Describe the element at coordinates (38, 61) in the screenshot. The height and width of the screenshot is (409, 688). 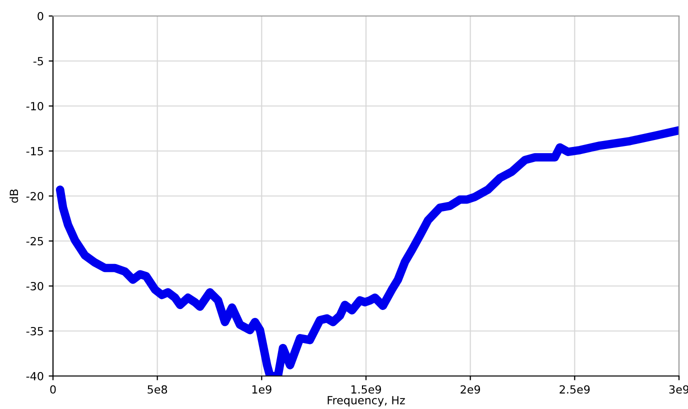
I see `y-tick-label: -5` at that location.